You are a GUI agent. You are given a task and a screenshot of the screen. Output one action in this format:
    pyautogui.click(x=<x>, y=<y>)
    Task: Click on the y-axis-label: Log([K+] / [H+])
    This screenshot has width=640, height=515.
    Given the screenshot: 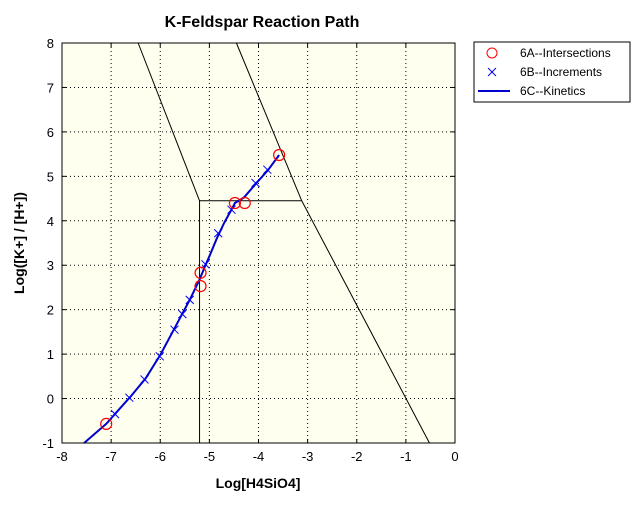 What is the action you would take?
    pyautogui.click(x=19, y=243)
    